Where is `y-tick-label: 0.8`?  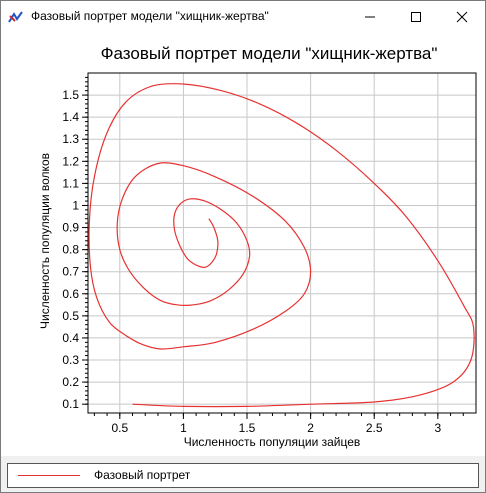 y-tick-label: 0.8 is located at coordinates (70, 250).